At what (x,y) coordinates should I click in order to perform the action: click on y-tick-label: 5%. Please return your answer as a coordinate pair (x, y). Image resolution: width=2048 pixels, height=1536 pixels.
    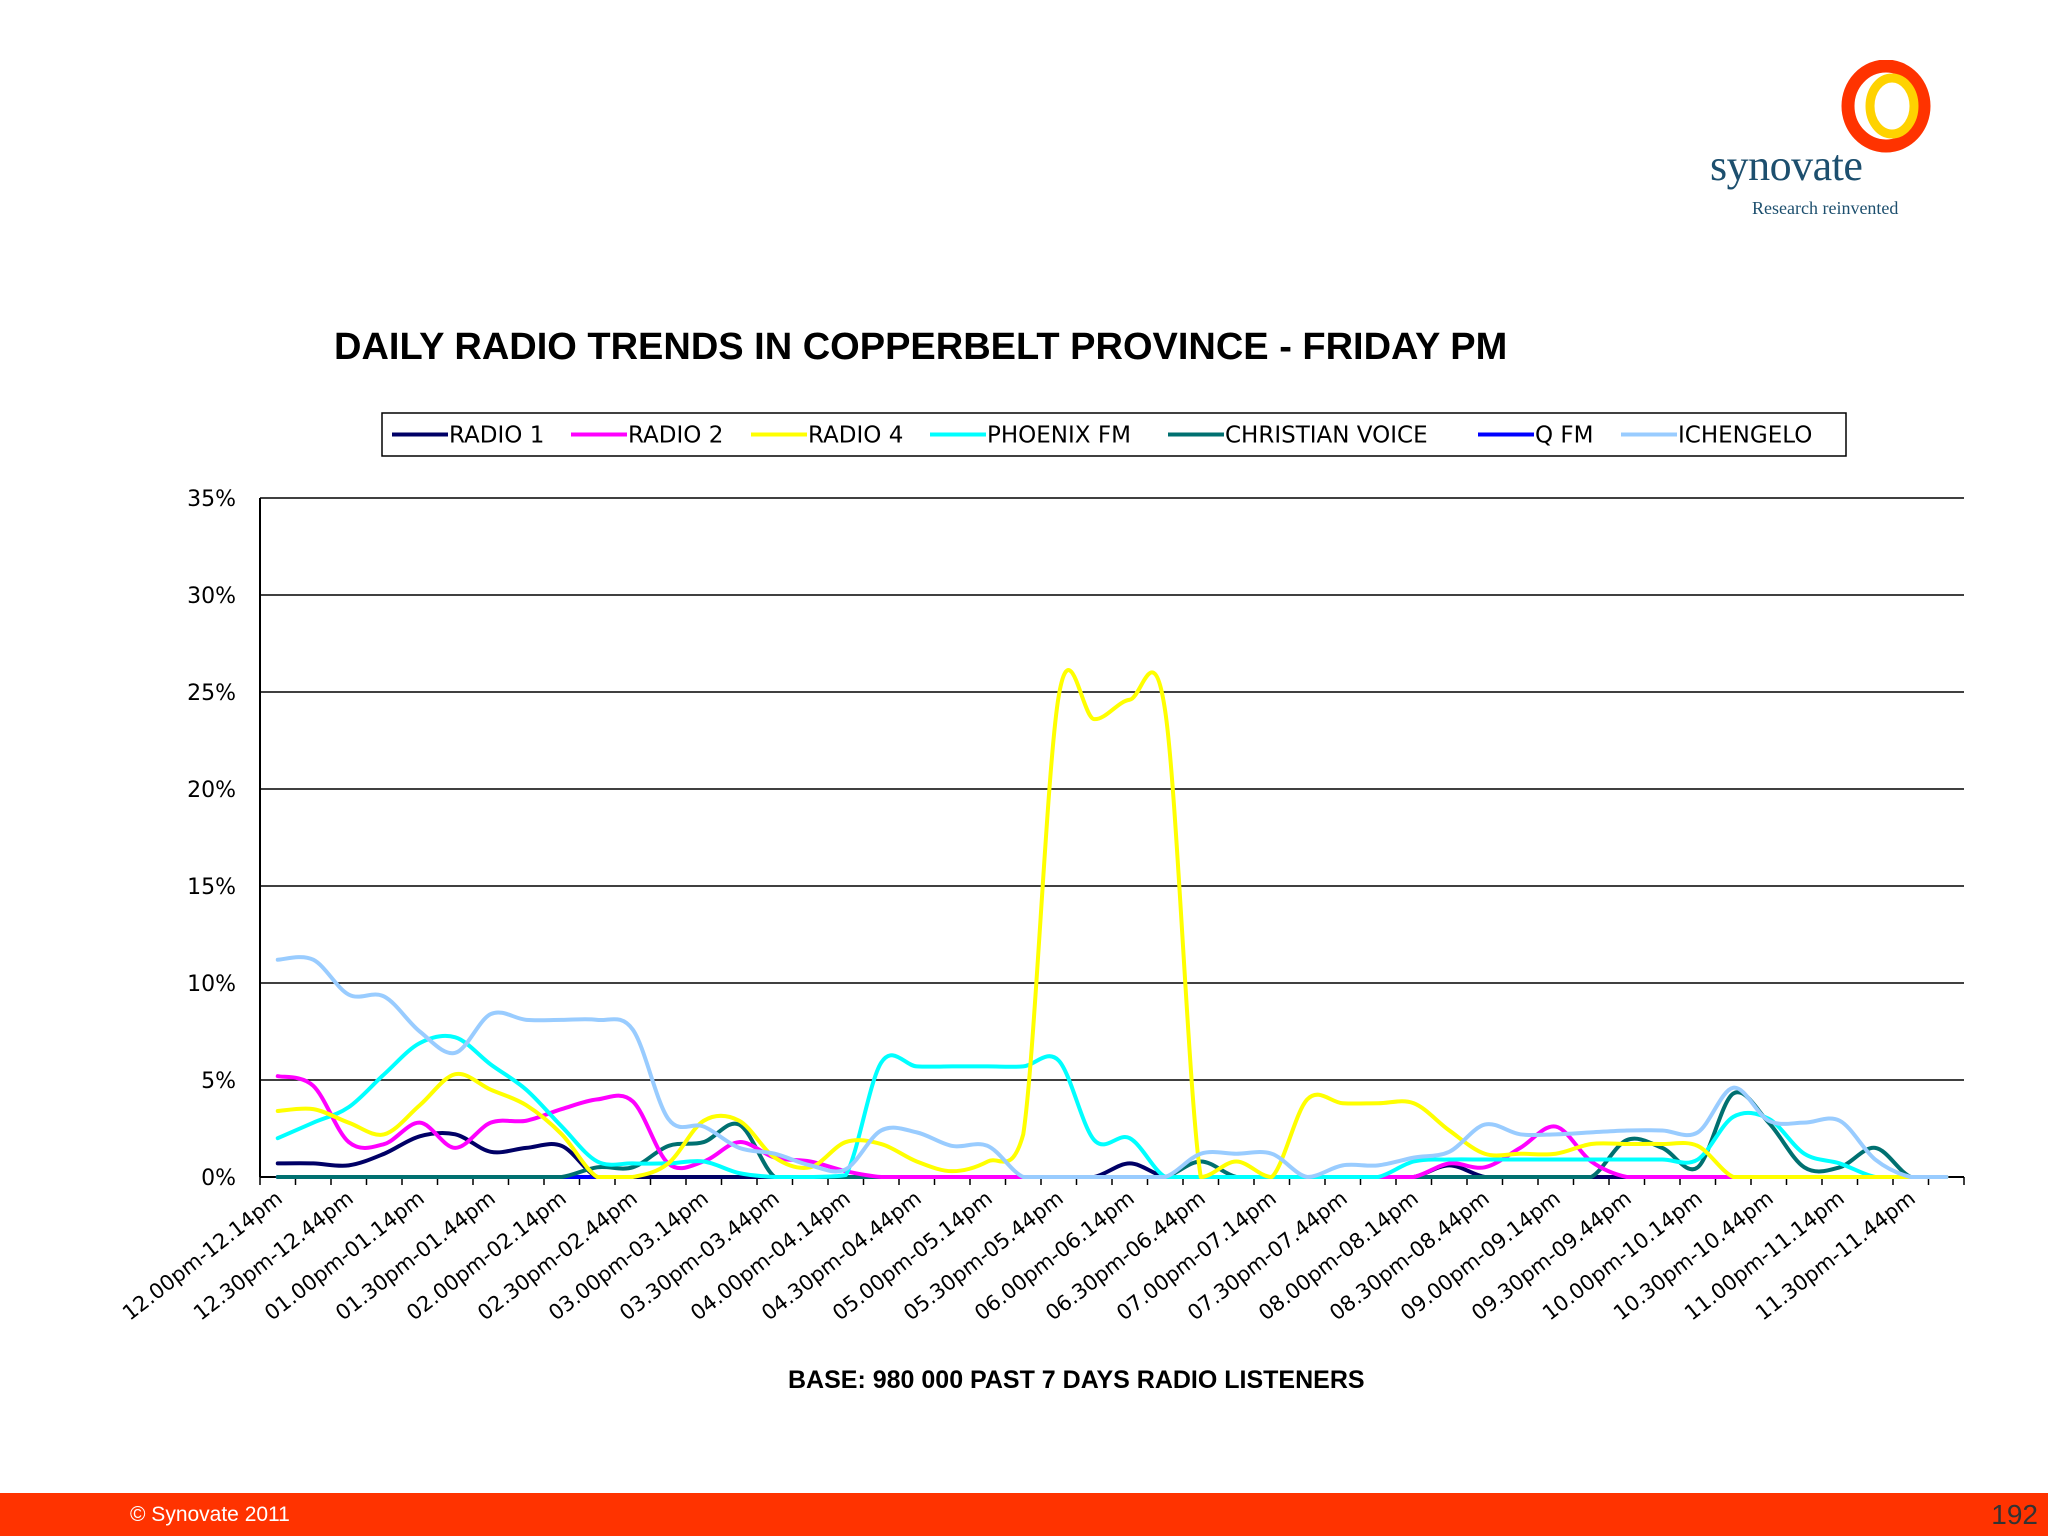
    Looking at the image, I should click on (218, 1081).